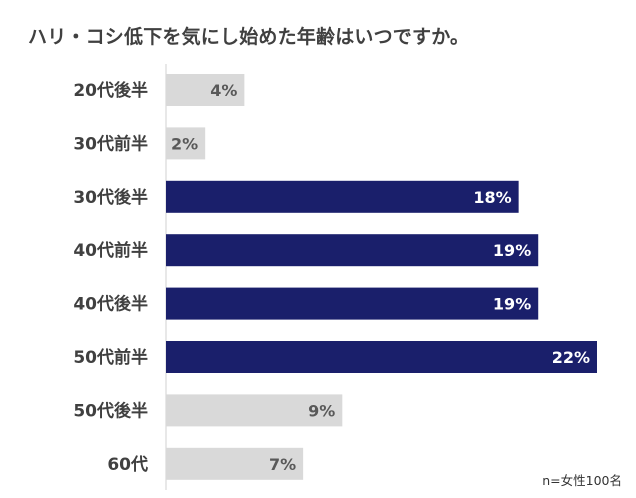  I want to click on category-label-3: 40代前半, so click(110, 250).